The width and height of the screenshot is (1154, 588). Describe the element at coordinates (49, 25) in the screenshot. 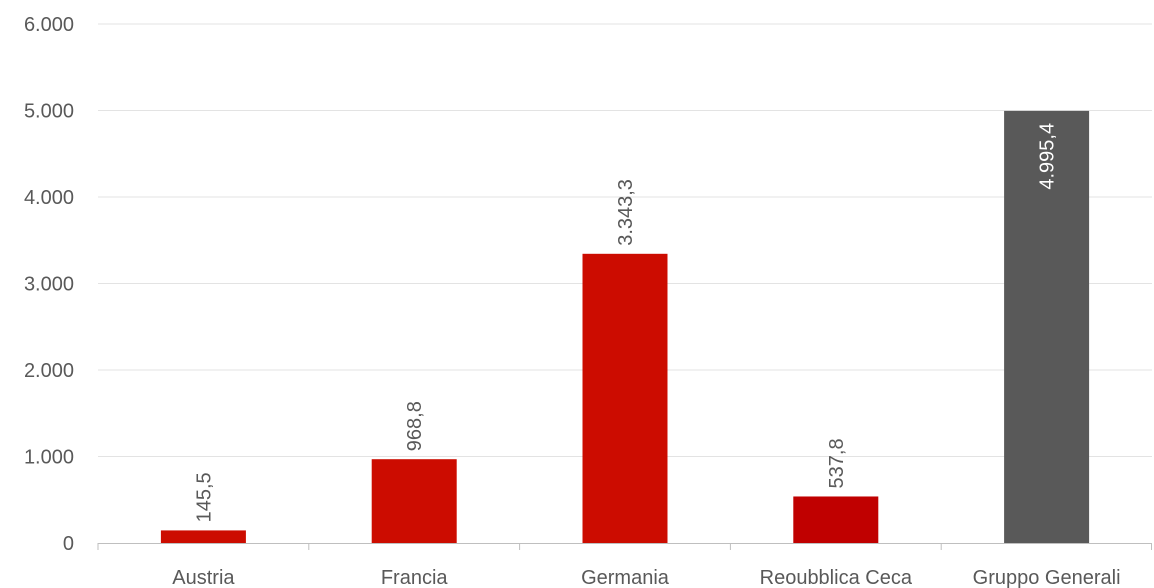

I see `y-tick-label: 6.000` at that location.